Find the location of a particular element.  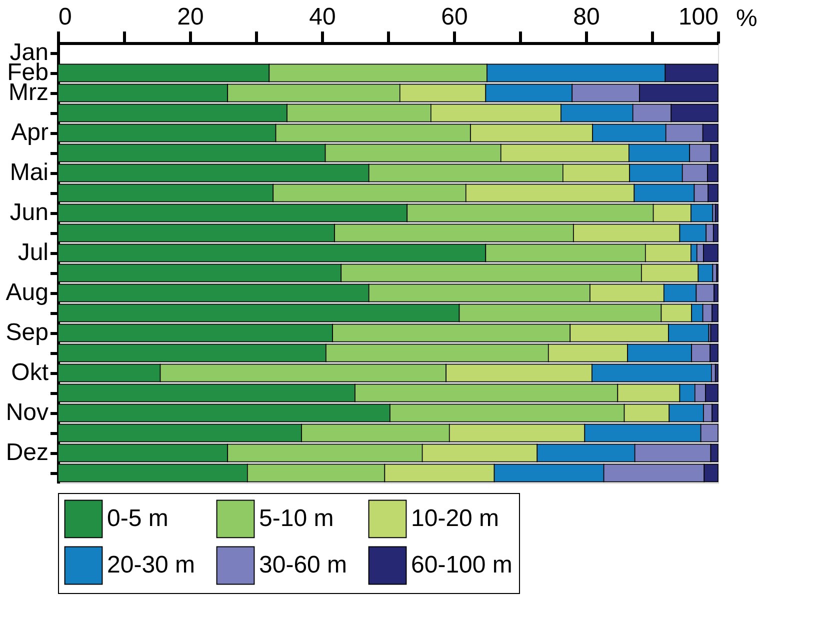

legend-label: 30-60 m is located at coordinates (303, 565).